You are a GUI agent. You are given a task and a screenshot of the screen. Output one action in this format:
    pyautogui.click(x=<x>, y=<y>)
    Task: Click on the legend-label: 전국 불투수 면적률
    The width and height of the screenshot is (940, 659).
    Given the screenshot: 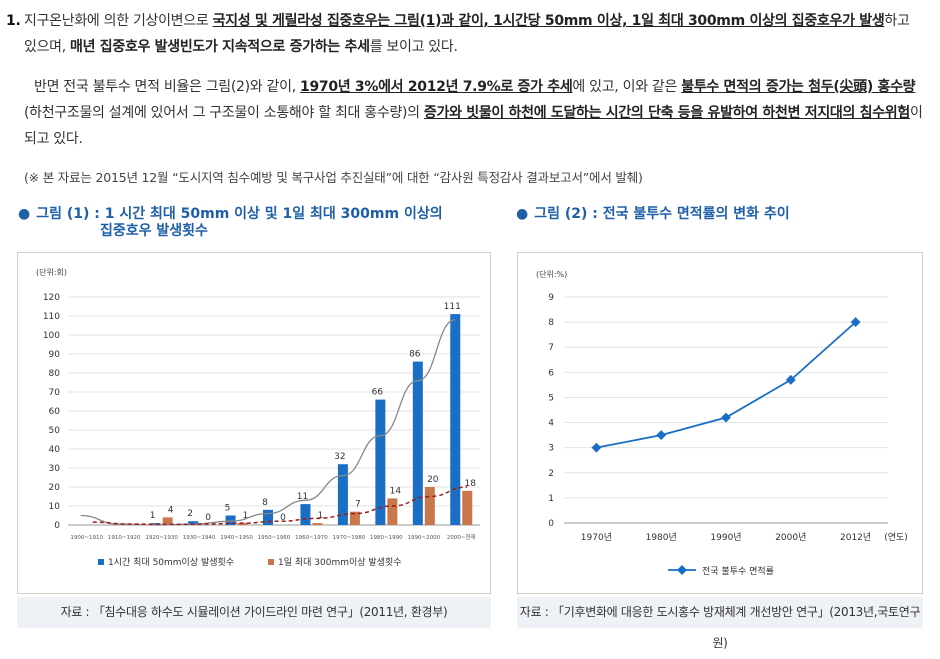 What is the action you would take?
    pyautogui.click(x=738, y=571)
    